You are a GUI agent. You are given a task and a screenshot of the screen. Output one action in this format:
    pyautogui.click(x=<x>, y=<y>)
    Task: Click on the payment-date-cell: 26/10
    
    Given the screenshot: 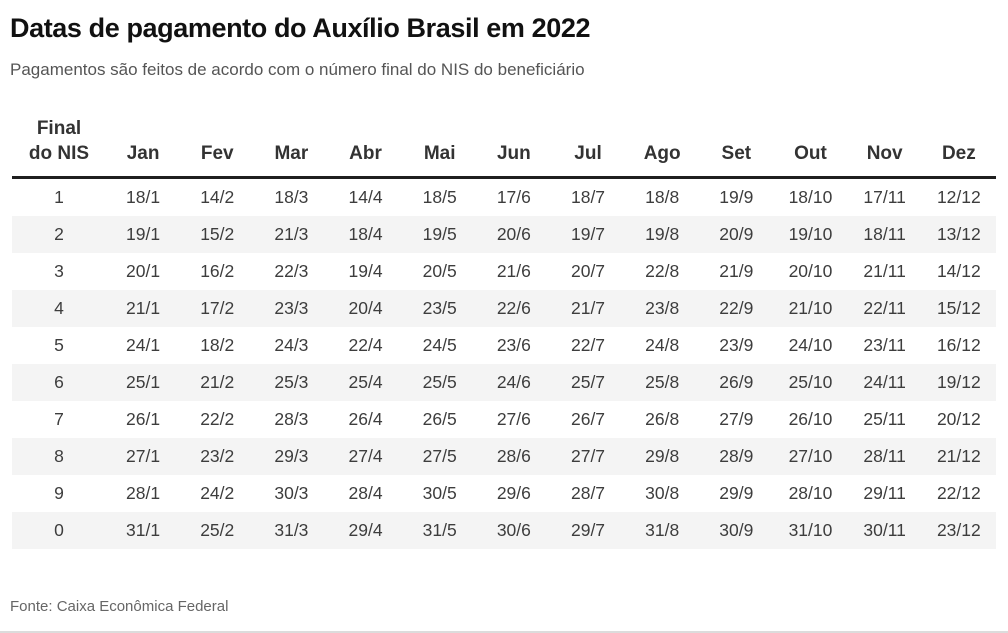 What is the action you would take?
    pyautogui.click(x=810, y=418)
    